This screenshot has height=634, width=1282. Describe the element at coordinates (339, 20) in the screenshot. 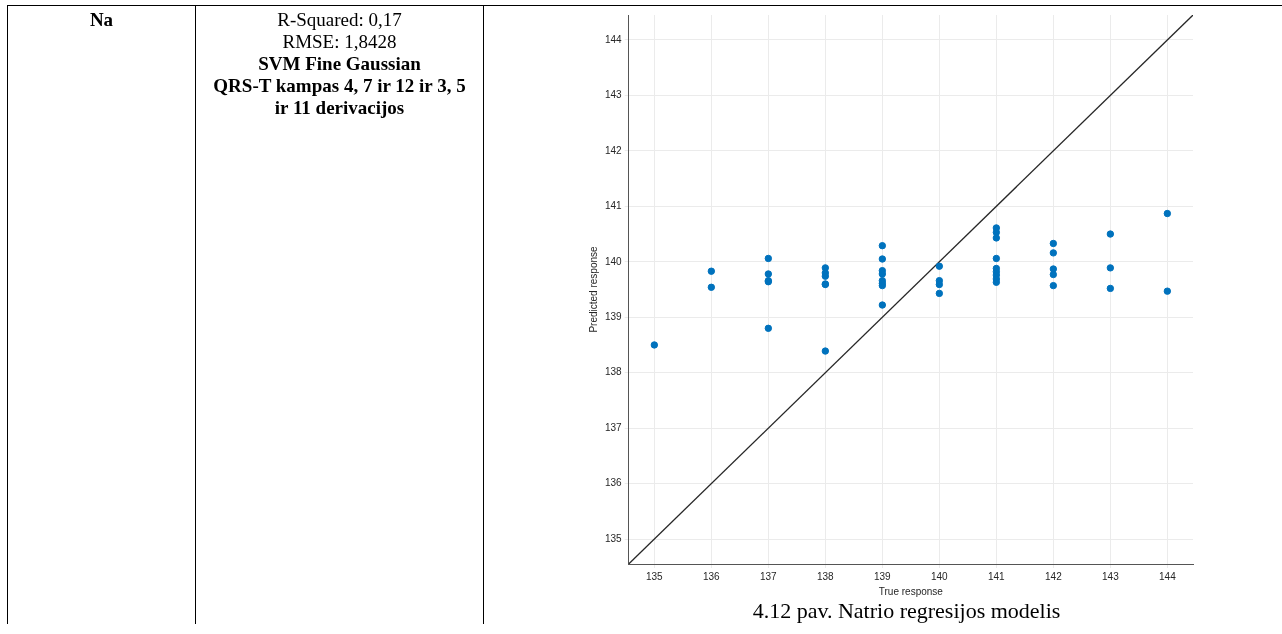

I see `text: R-Squared: 0,17` at that location.